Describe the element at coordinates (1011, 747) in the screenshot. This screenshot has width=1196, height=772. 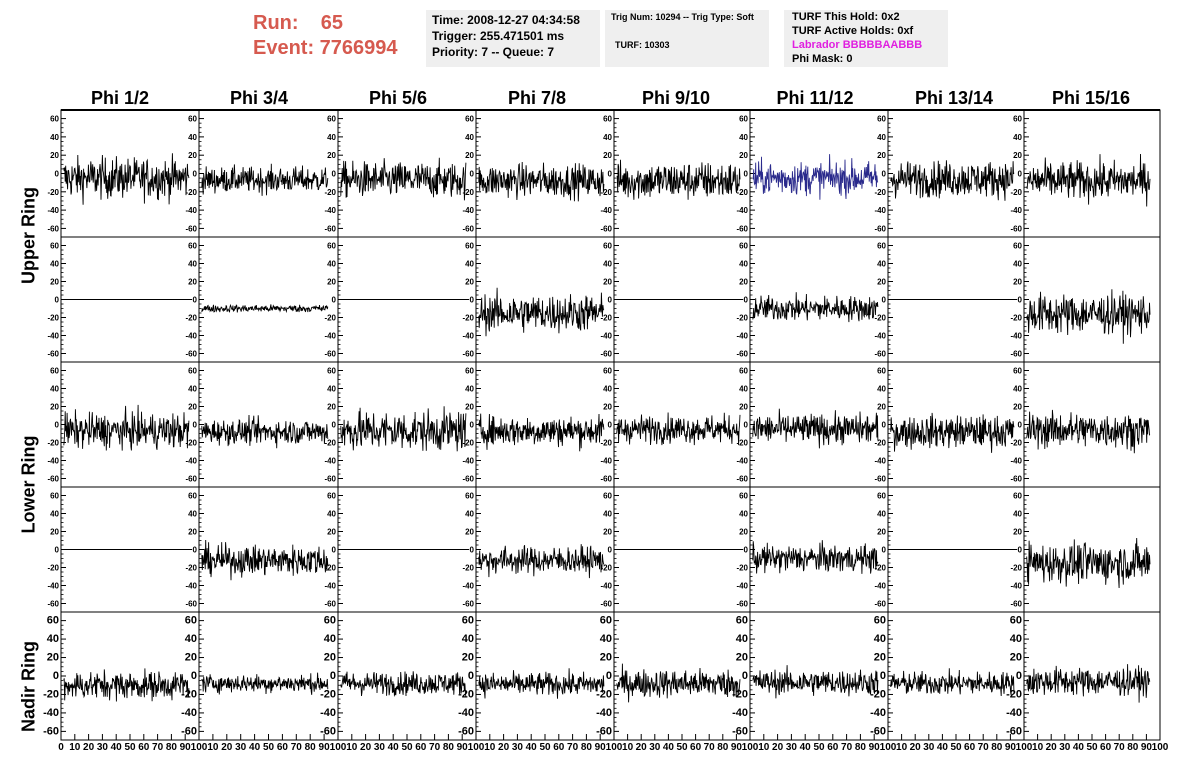
I see `x-tick-label-c6-9: 90` at that location.